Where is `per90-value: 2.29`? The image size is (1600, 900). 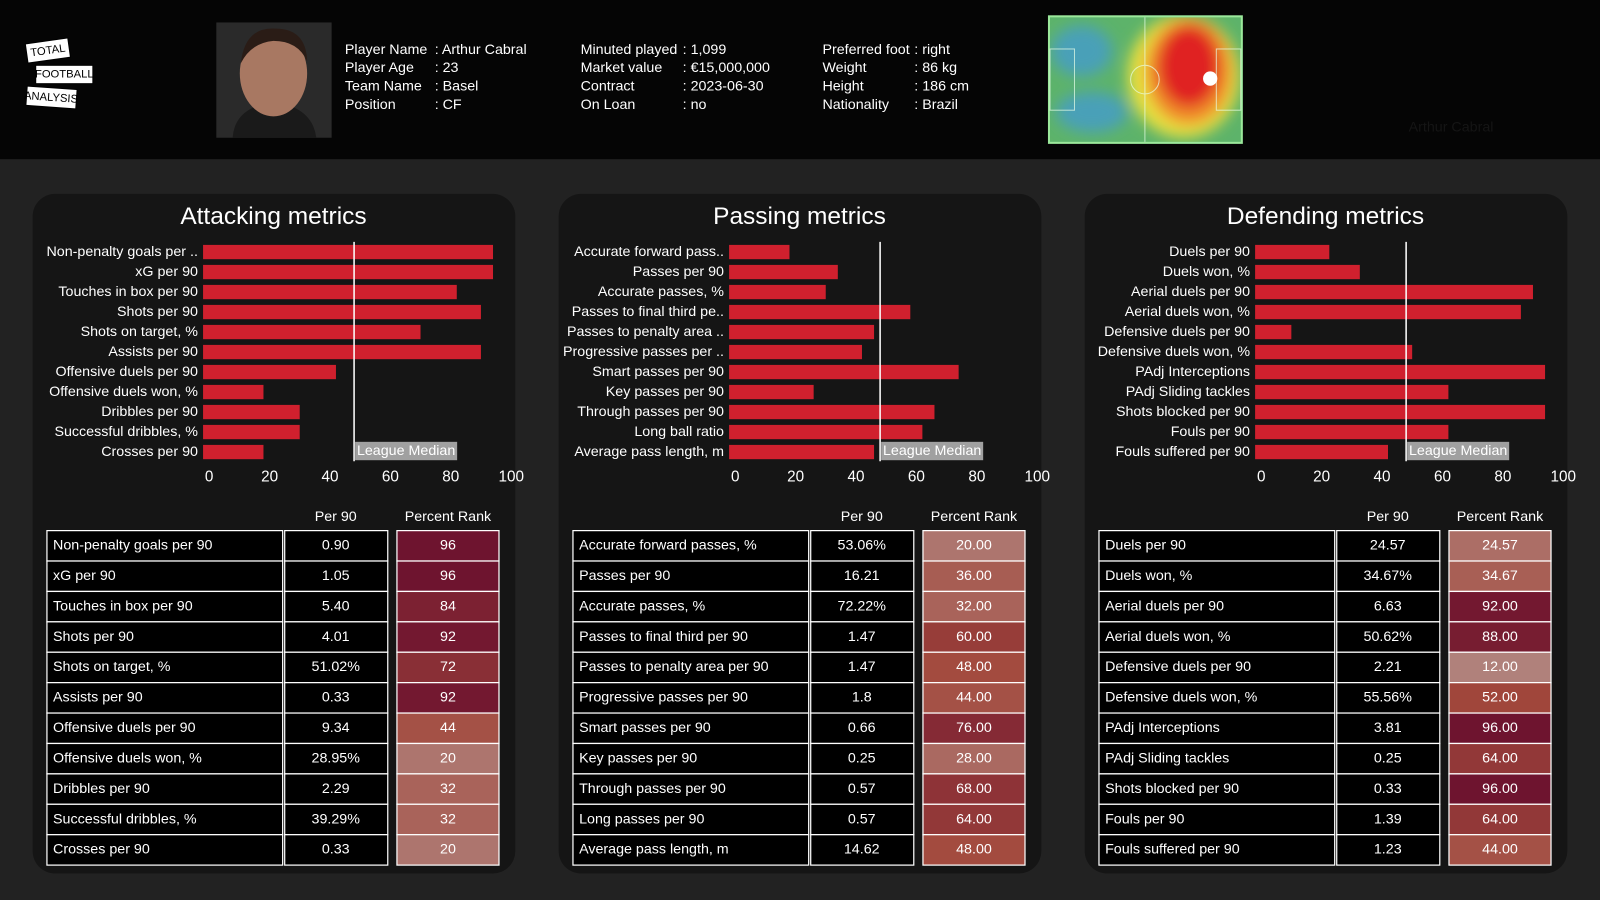
per90-value: 2.29 is located at coordinates (336, 789).